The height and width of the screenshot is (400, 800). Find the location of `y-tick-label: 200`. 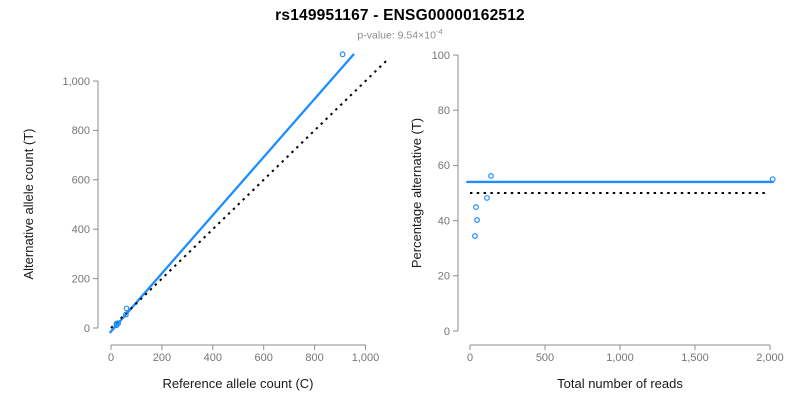

y-tick-label: 200 is located at coordinates (81, 279).